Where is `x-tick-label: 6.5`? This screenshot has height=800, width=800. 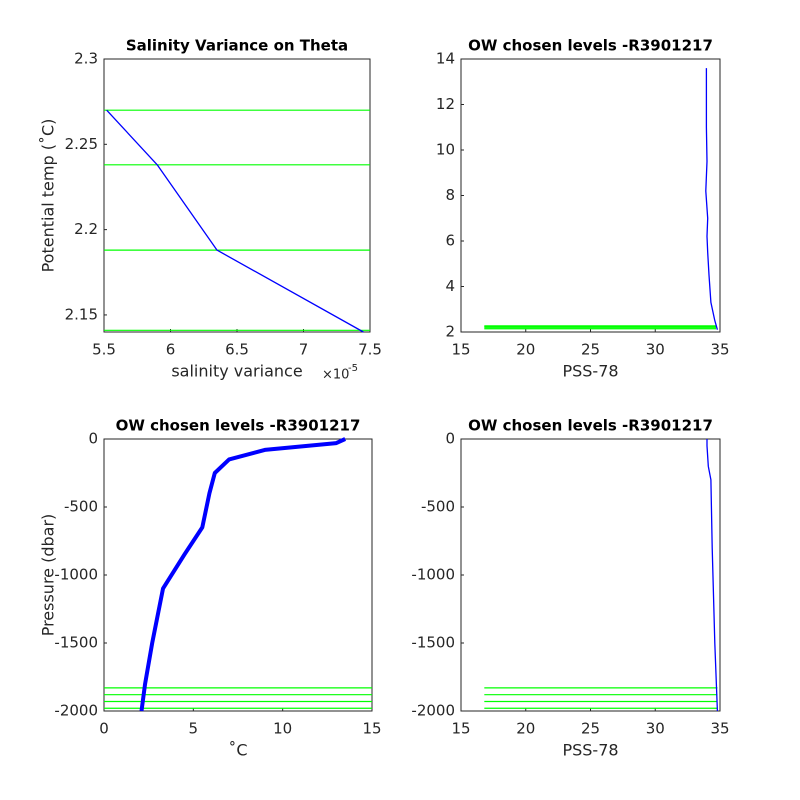 x-tick-label: 6.5 is located at coordinates (237, 350).